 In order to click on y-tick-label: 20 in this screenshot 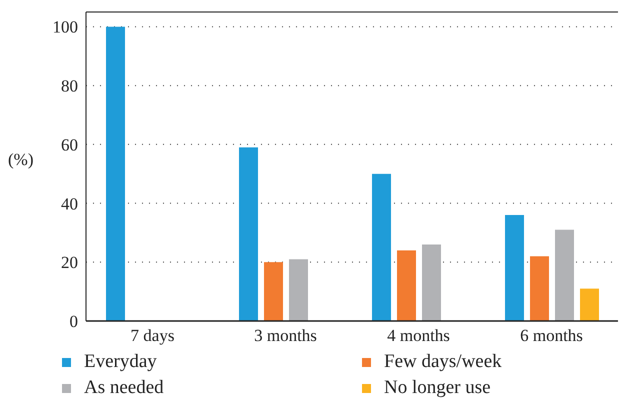, I will do `click(69, 262)`.